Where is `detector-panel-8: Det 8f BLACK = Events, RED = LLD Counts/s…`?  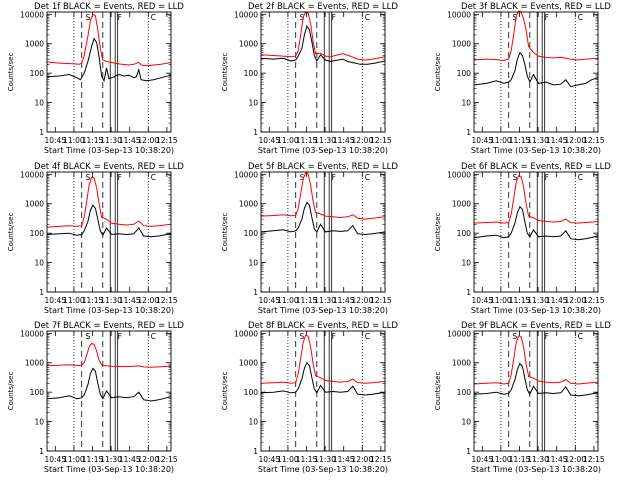 detector-panel-8: Det 8f BLACK = Events, RED = LLD Counts/s… is located at coordinates (309, 397).